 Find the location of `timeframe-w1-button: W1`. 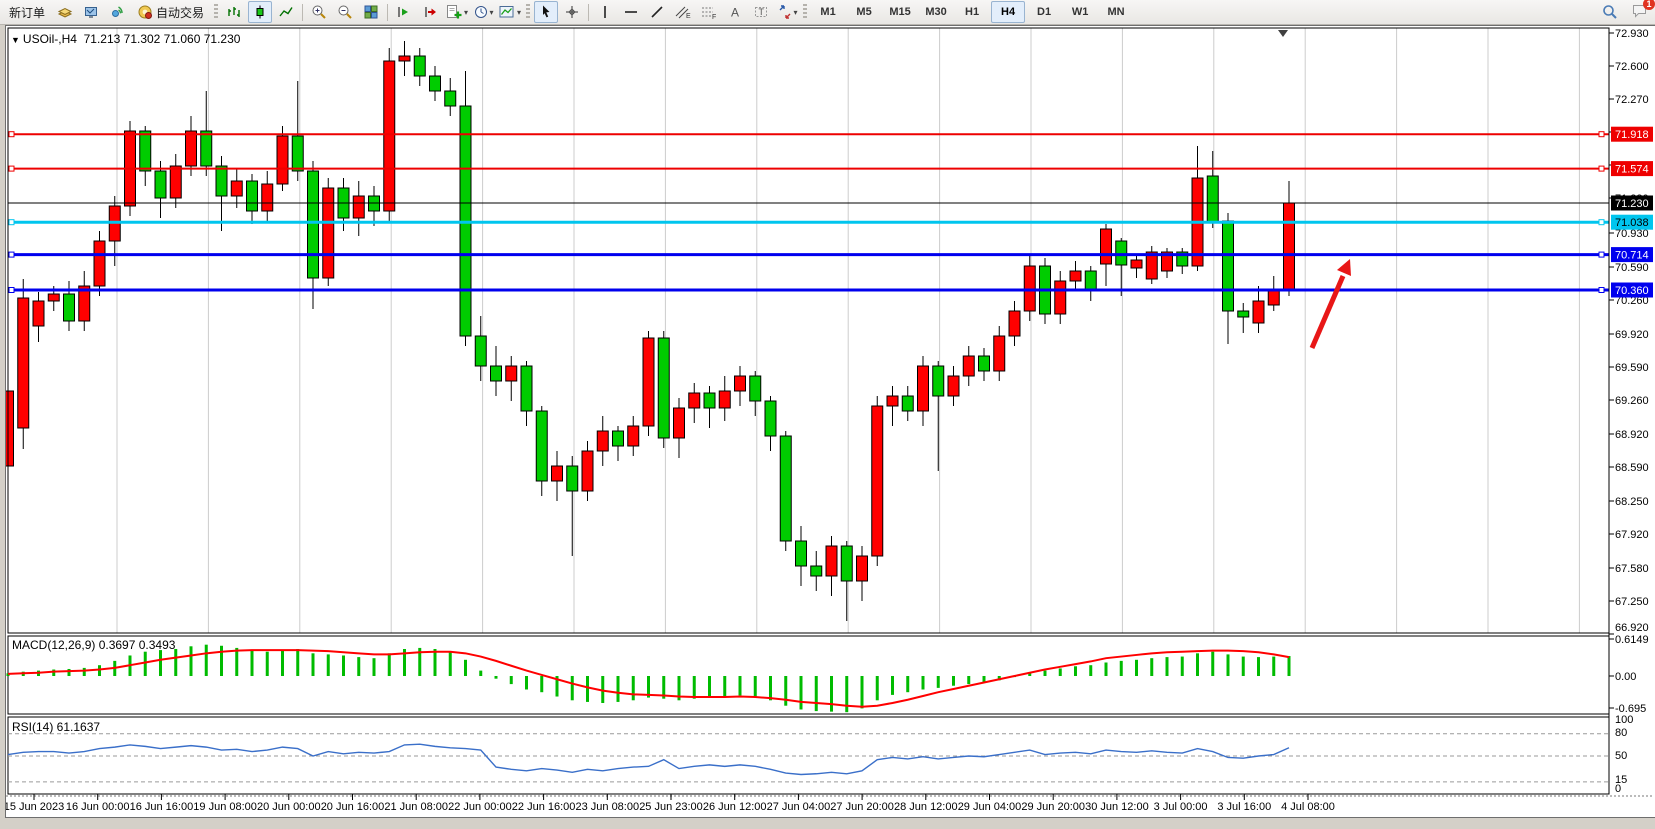

timeframe-w1-button: W1 is located at coordinates (1080, 12).